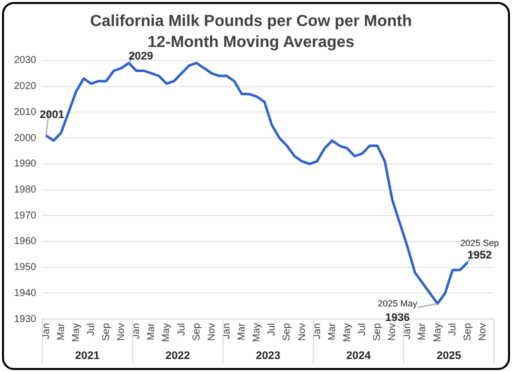 The image size is (512, 372). What do you see at coordinates (25, 60) in the screenshot?
I see `y-tick-label: 2030` at bounding box center [25, 60].